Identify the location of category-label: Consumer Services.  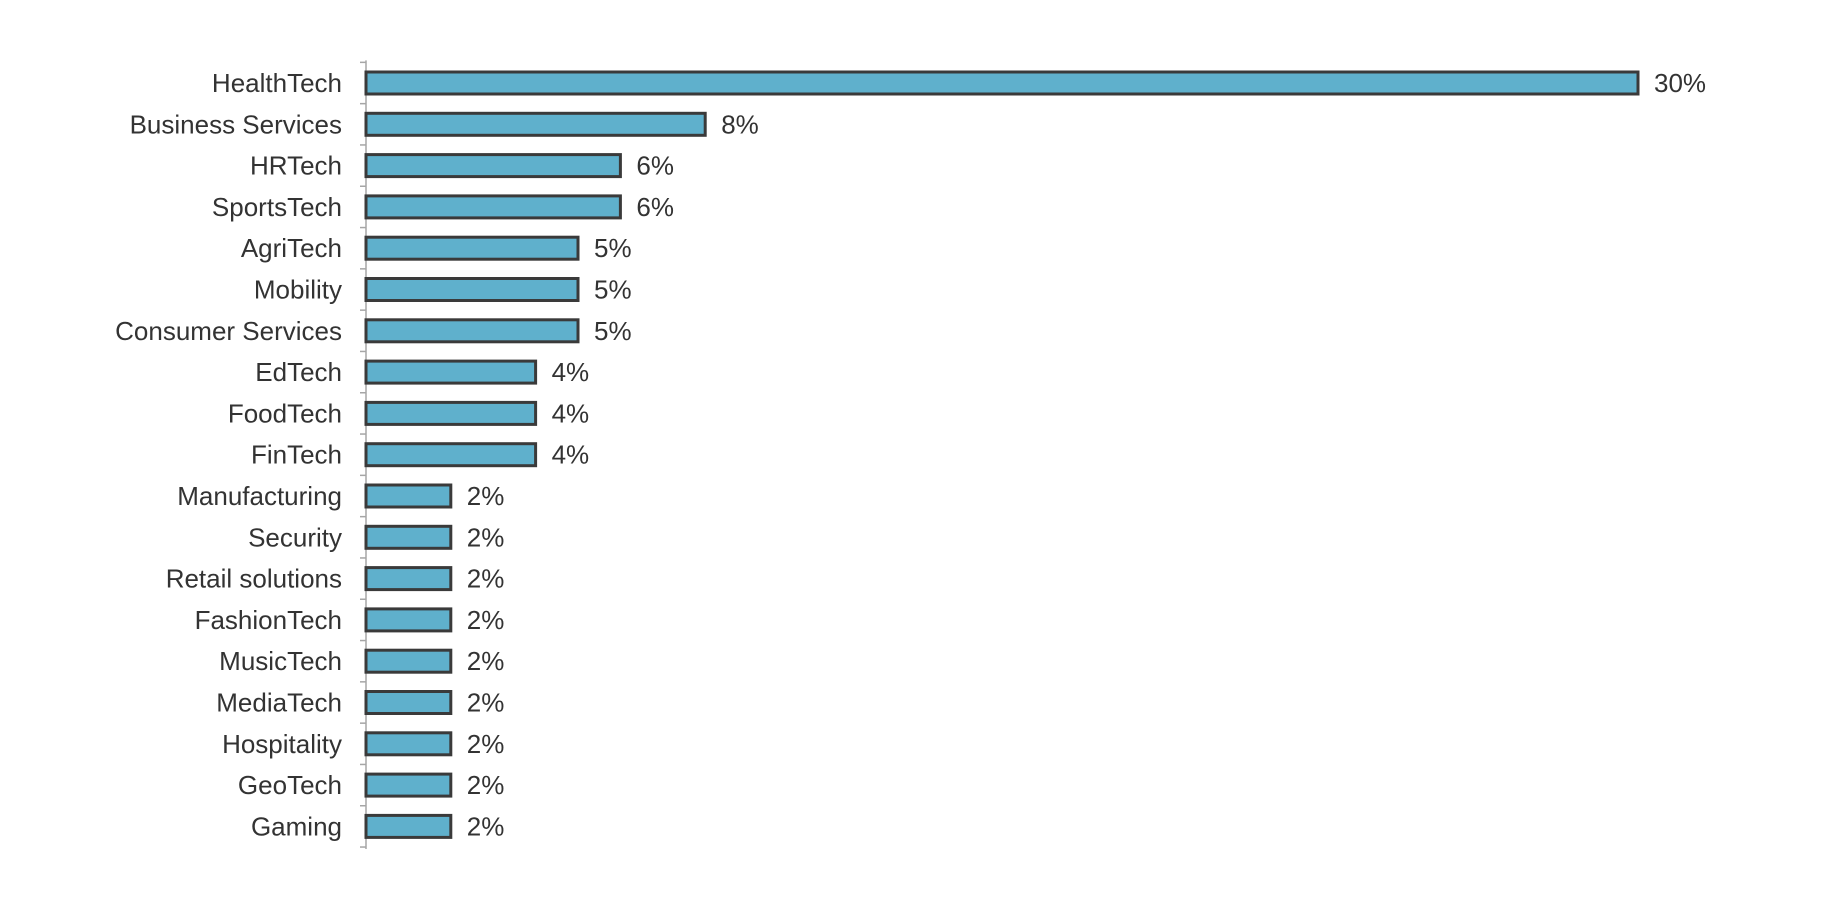
(228, 331).